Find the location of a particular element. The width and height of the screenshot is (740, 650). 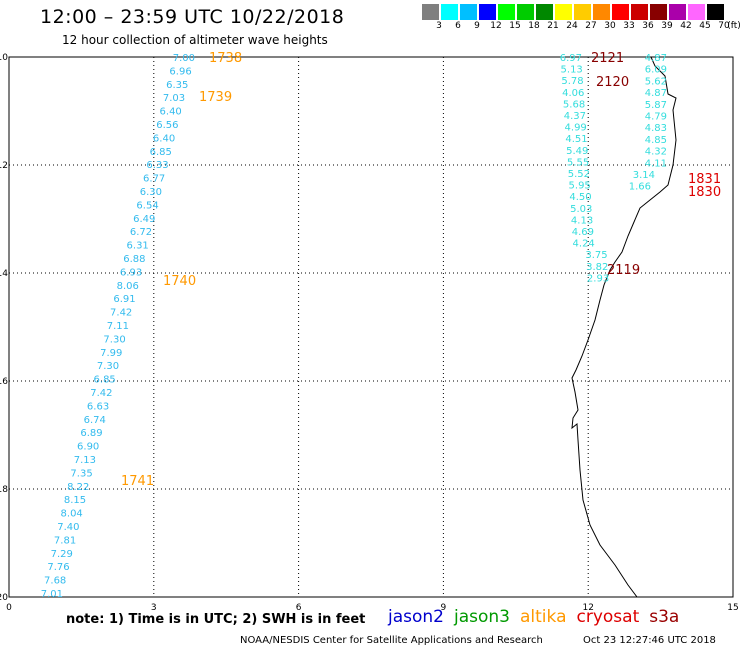

wave-height-value: 7.03 is located at coordinates (174, 98).